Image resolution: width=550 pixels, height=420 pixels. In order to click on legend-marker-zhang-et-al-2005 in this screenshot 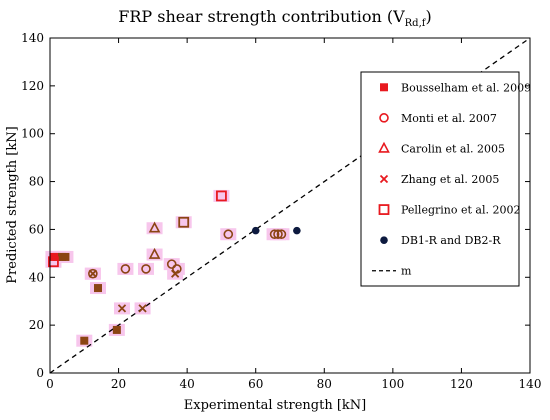, I will do `click(384, 179)`.